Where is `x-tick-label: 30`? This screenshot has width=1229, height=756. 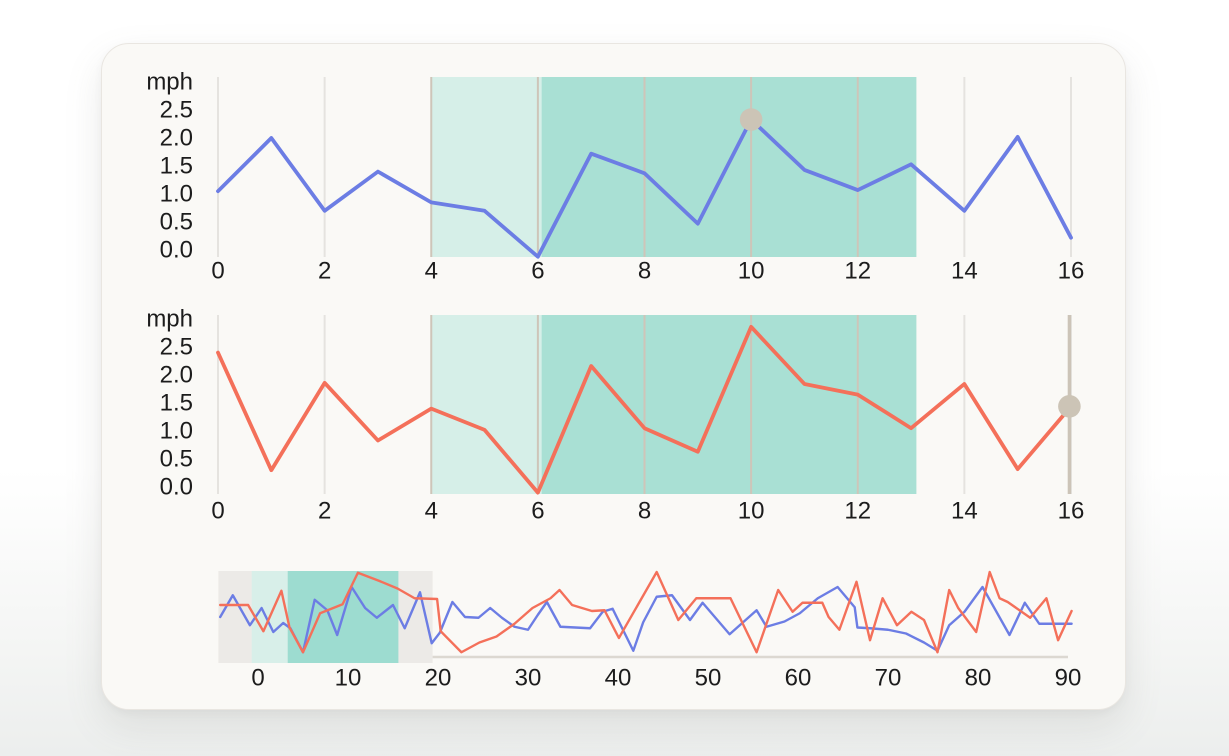
x-tick-label: 30 is located at coordinates (528, 678).